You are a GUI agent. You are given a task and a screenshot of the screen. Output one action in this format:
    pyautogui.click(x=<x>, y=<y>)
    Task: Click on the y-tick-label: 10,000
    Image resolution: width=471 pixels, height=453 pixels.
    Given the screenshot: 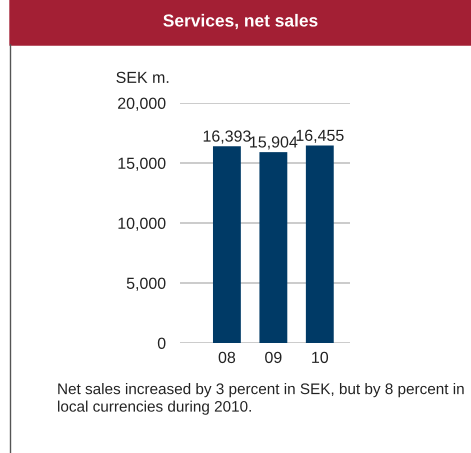 What is the action you would take?
    pyautogui.click(x=142, y=224)
    